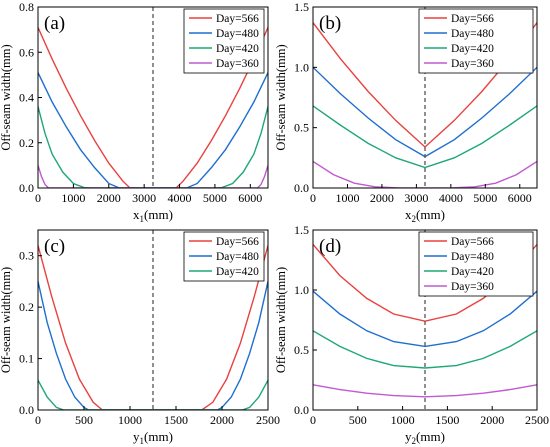 The height and width of the screenshot is (447, 550). I want to click on legend: Day=566 Day=480 Day=420, so click(224, 256).